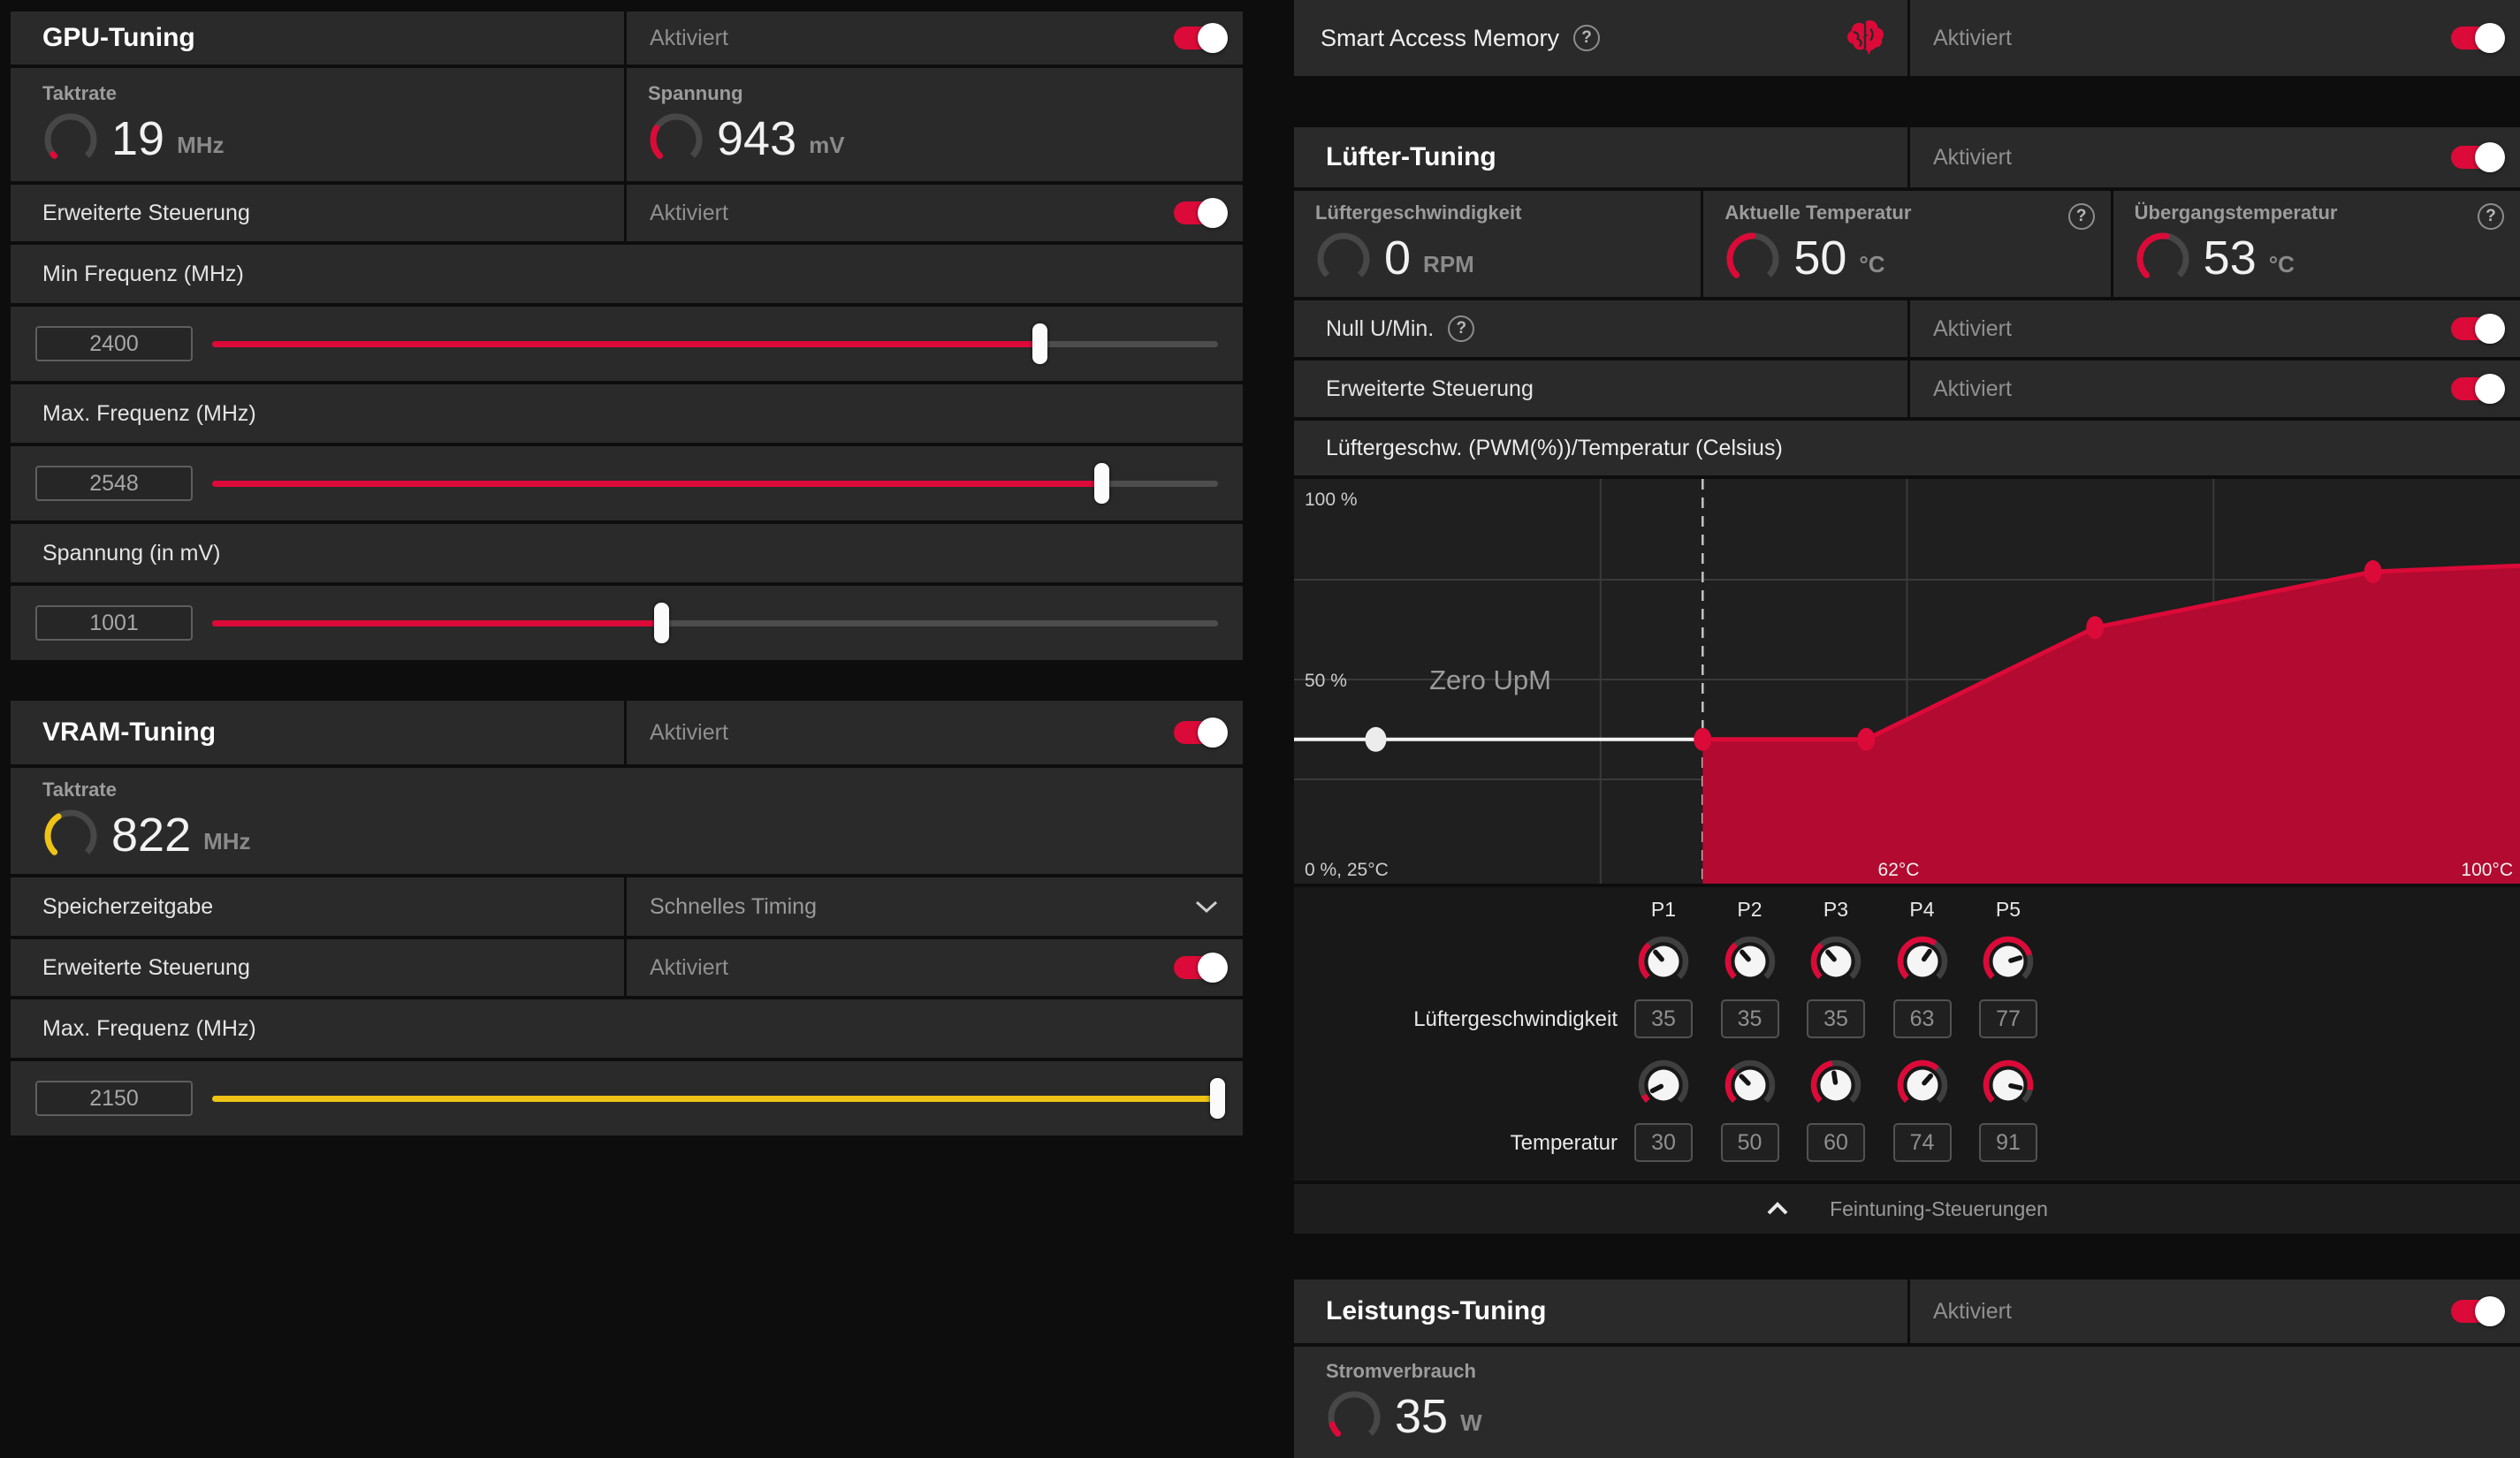 The height and width of the screenshot is (1458, 2520). What do you see at coordinates (715, 483) in the screenshot?
I see `max-frequency-slider` at bounding box center [715, 483].